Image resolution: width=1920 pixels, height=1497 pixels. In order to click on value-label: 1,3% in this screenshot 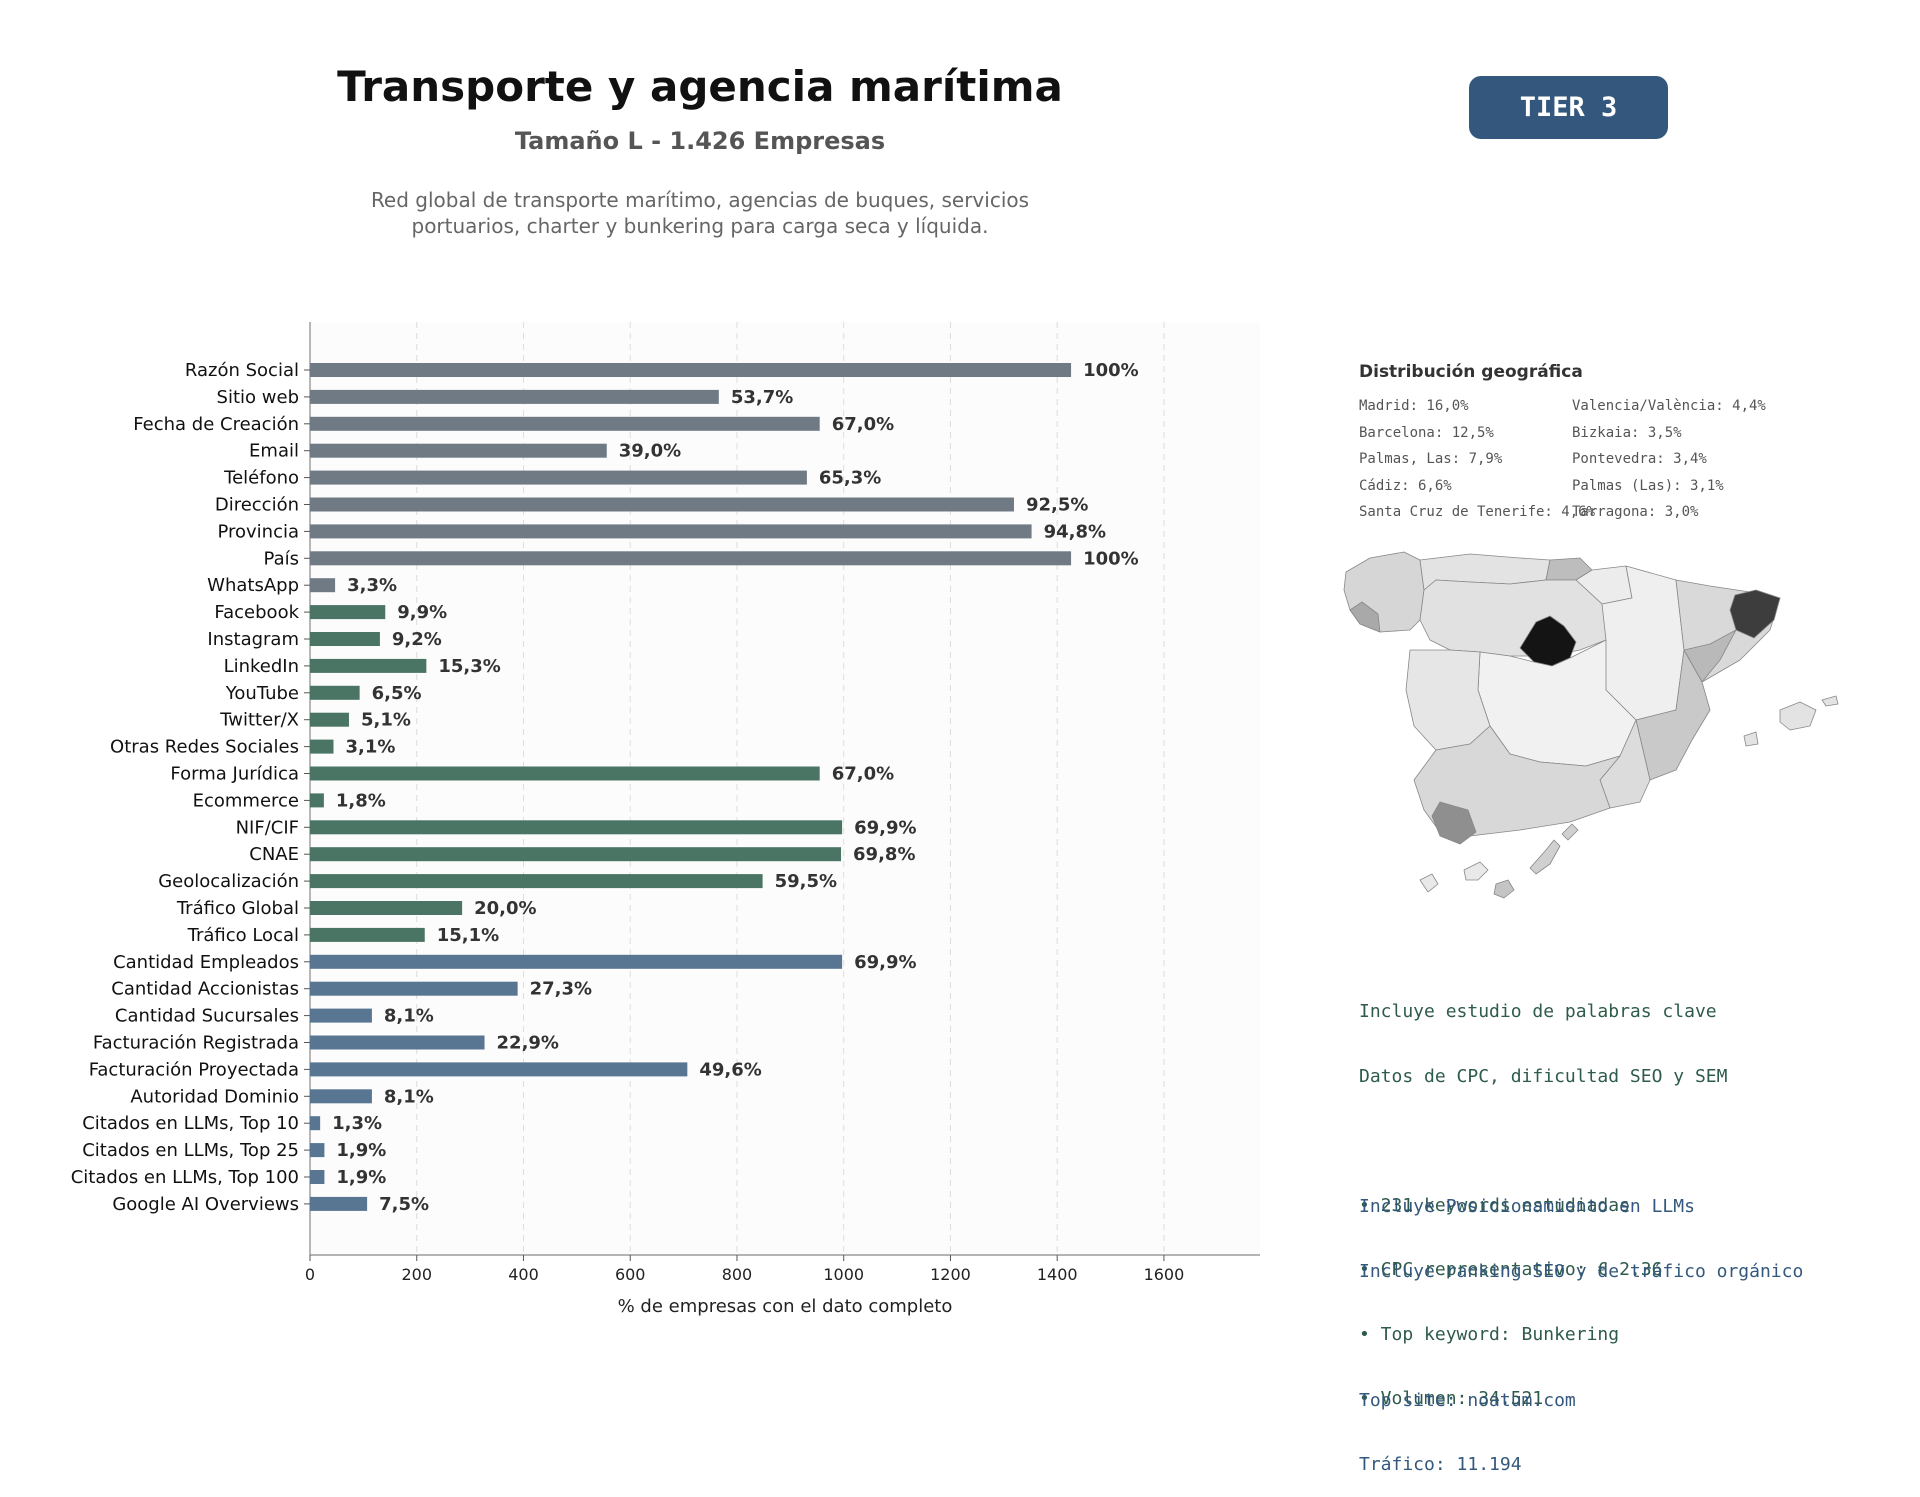, I will do `click(357, 1123)`.